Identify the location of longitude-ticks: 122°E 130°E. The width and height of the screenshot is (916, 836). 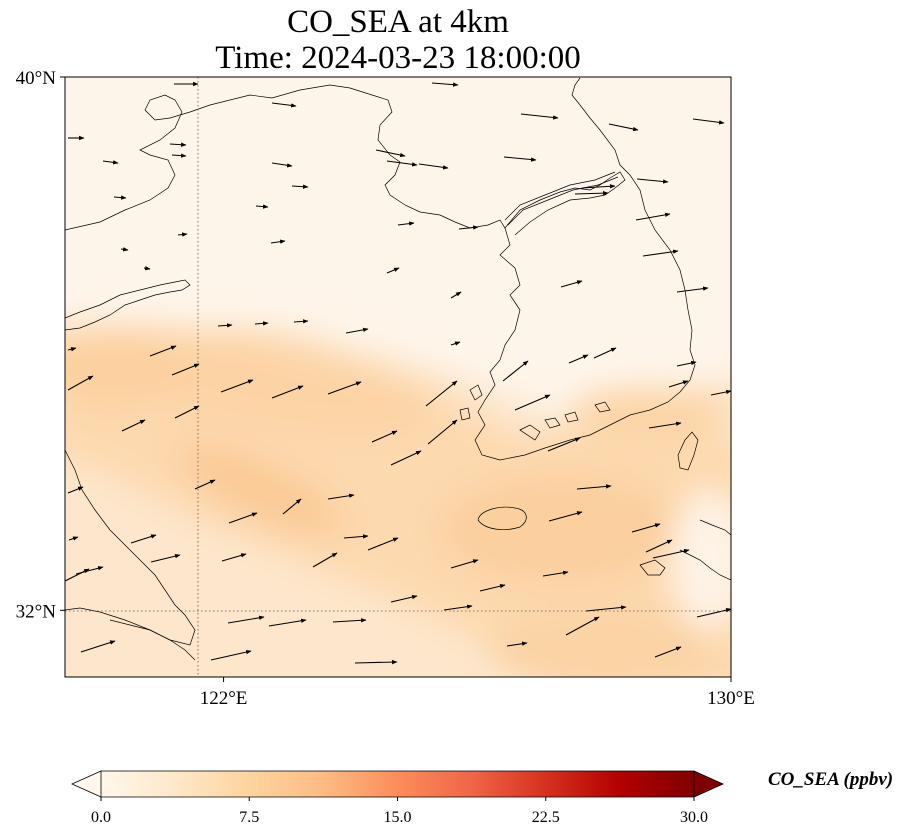
(477, 693).